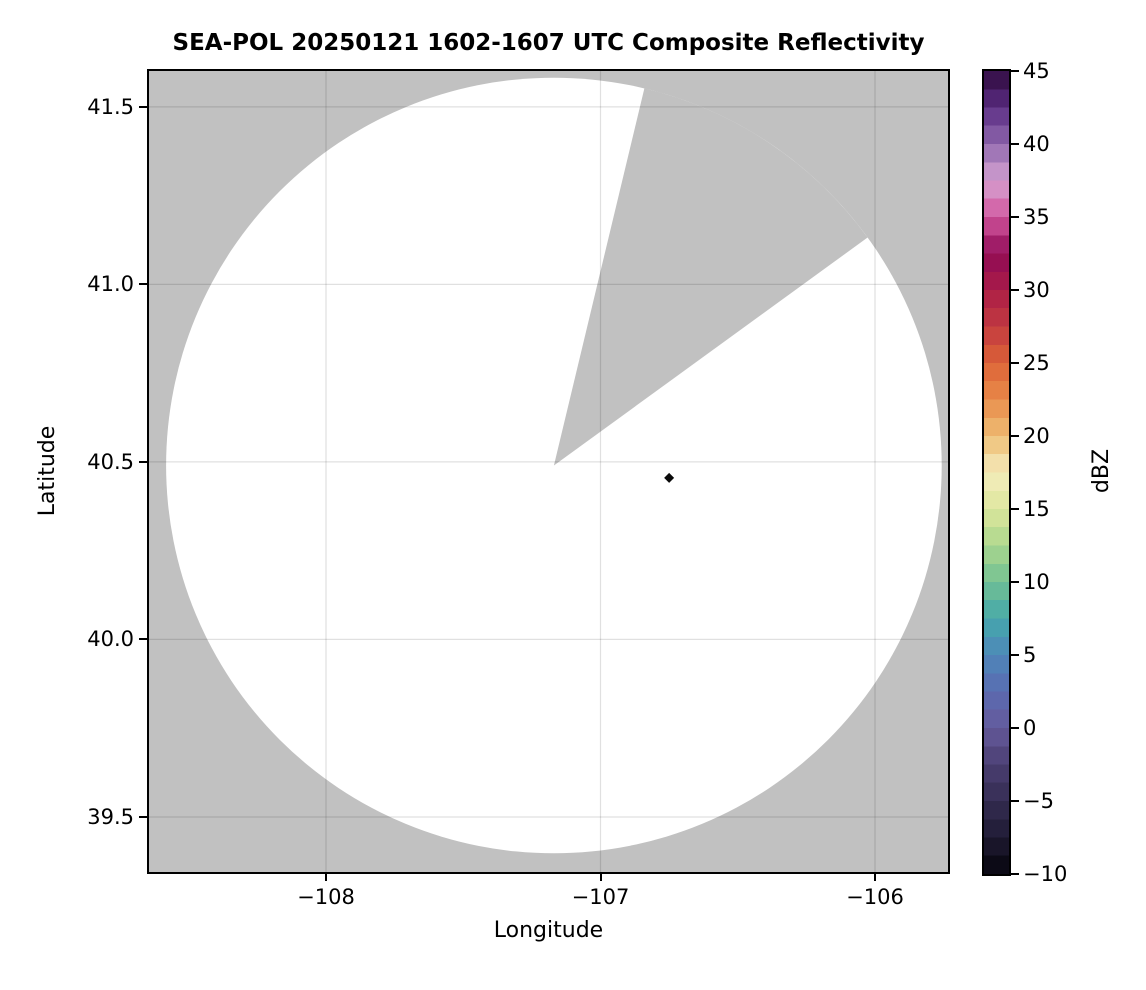 The width and height of the screenshot is (1146, 990). Describe the element at coordinates (875, 897) in the screenshot. I see `x-tick-label: −106` at that location.